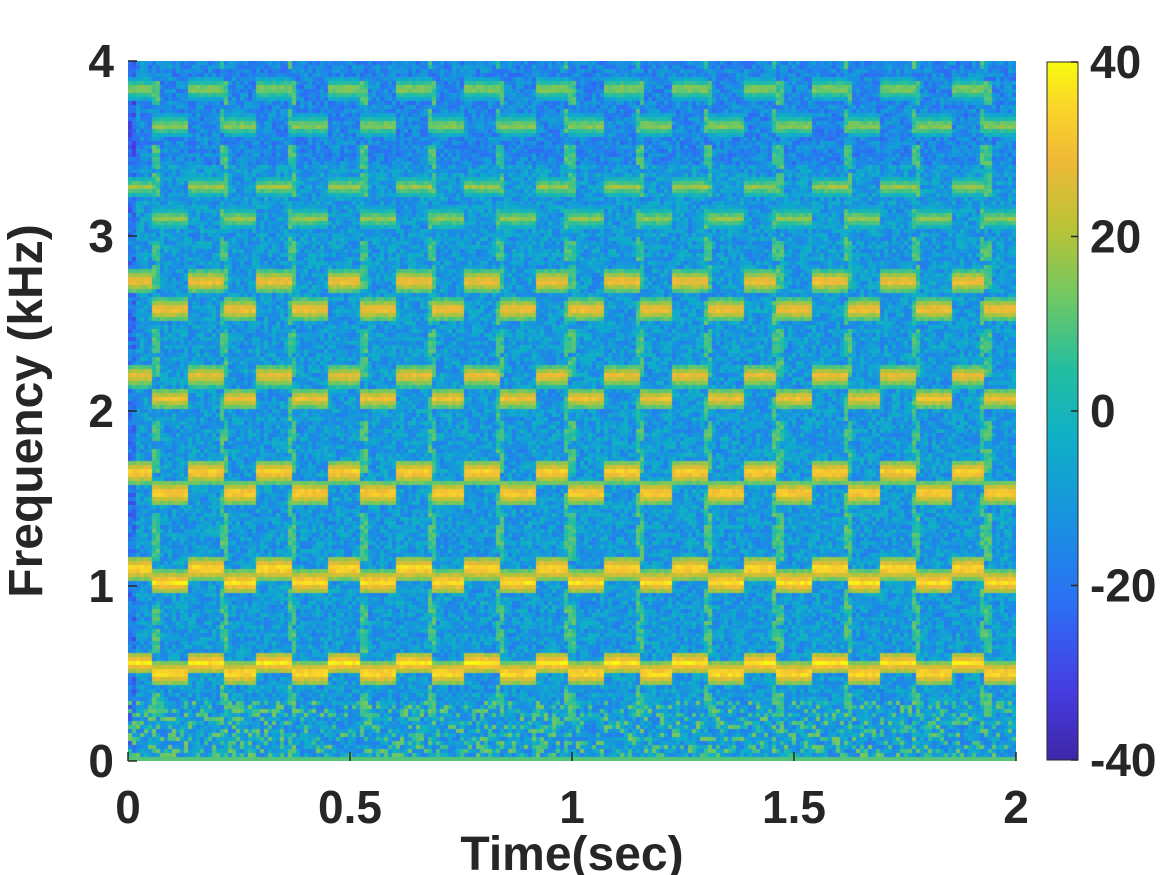  I want to click on x-axis-ticks: 0 0.5 1 1.5 2, so click(572, 792).